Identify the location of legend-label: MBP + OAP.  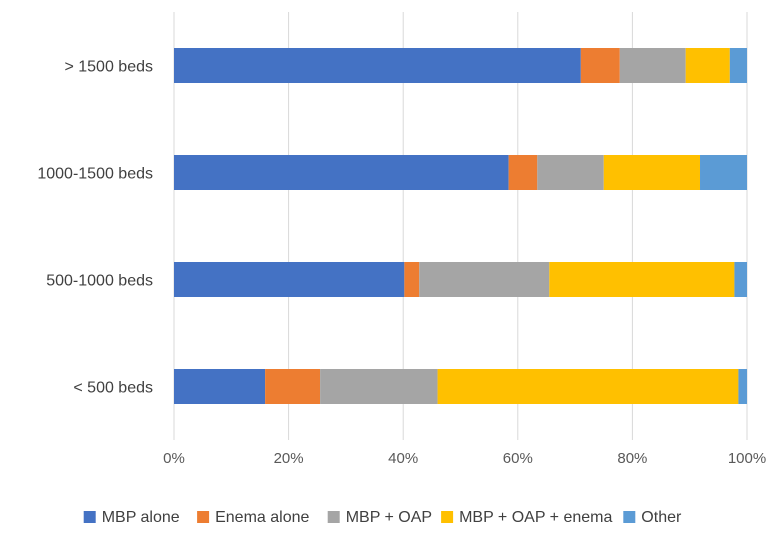
(389, 517).